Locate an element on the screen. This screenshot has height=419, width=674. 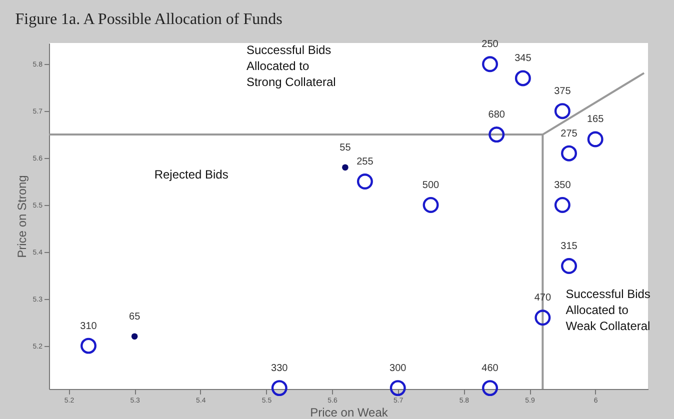
annotation: 255 is located at coordinates (365, 162).